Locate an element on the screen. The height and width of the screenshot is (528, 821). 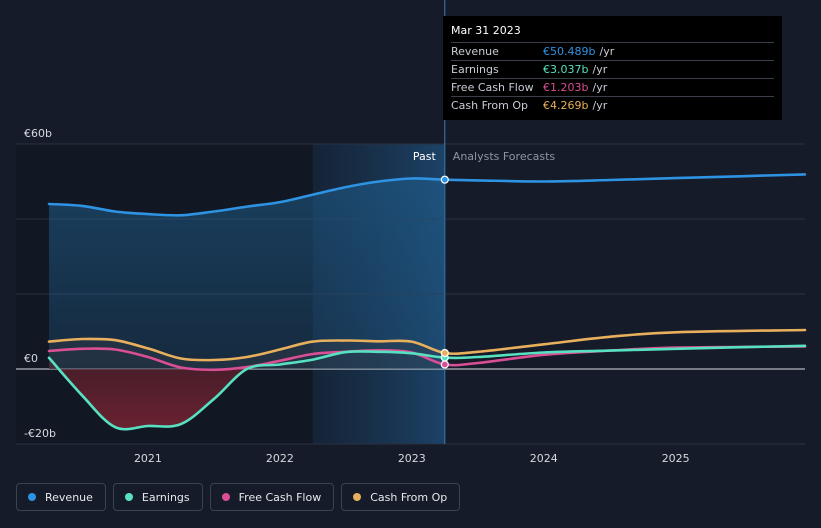
legend-item-earnings: Earnings is located at coordinates (157, 497).